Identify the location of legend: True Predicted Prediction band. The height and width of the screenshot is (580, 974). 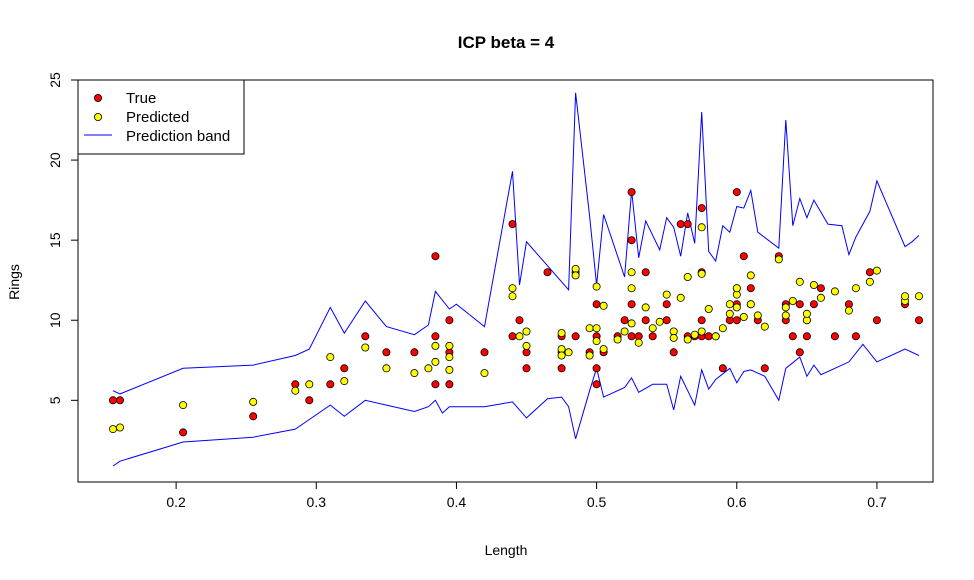
(161, 117).